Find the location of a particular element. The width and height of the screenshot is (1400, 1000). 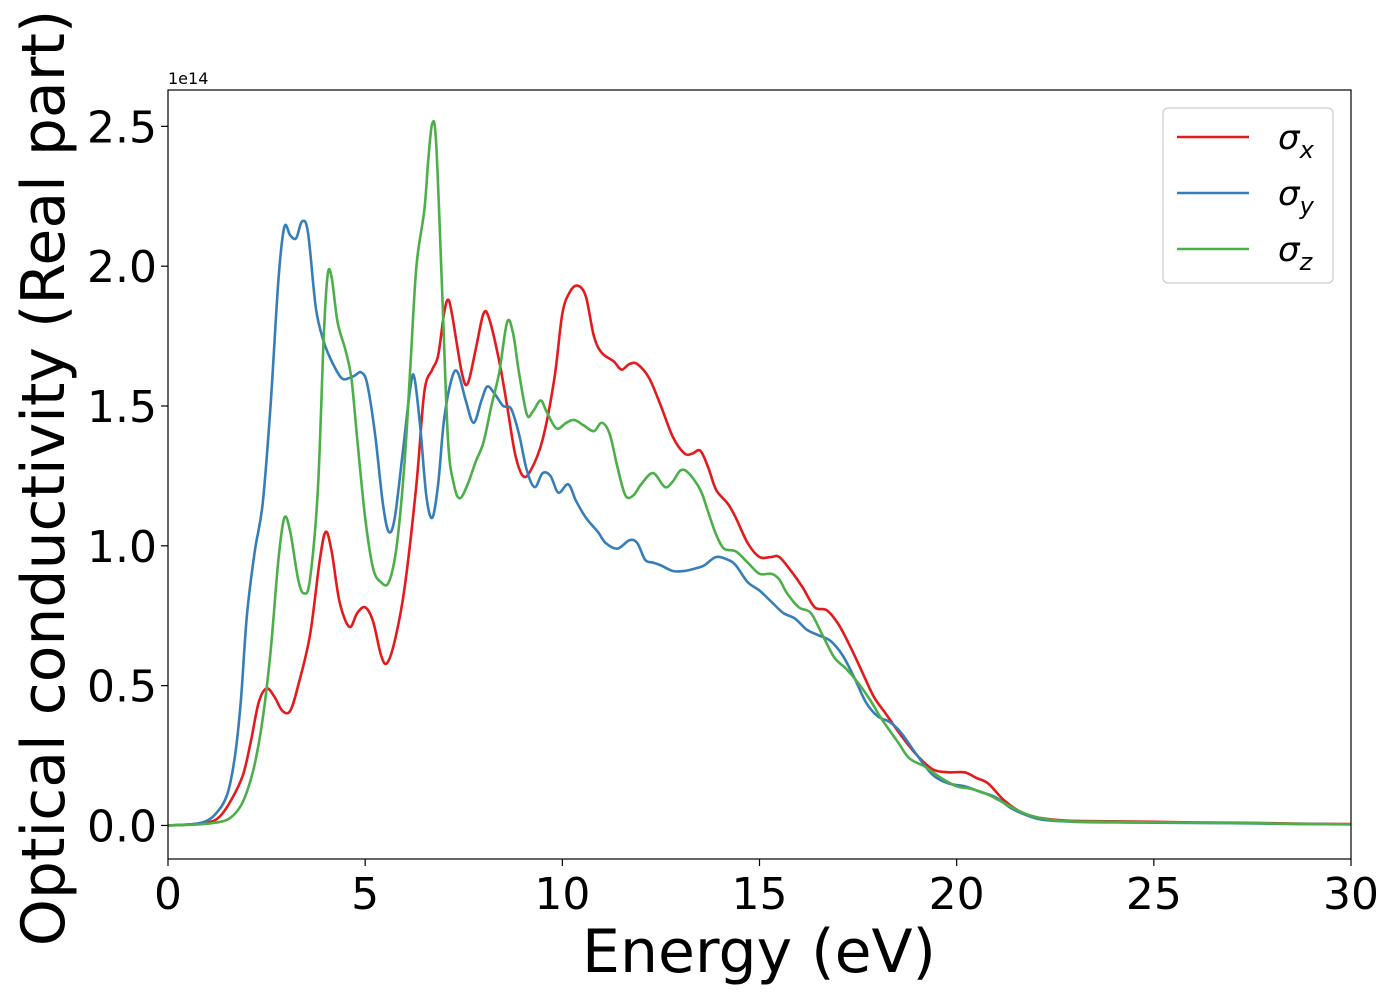

y-tick-label: 1.5 is located at coordinates (122, 407).